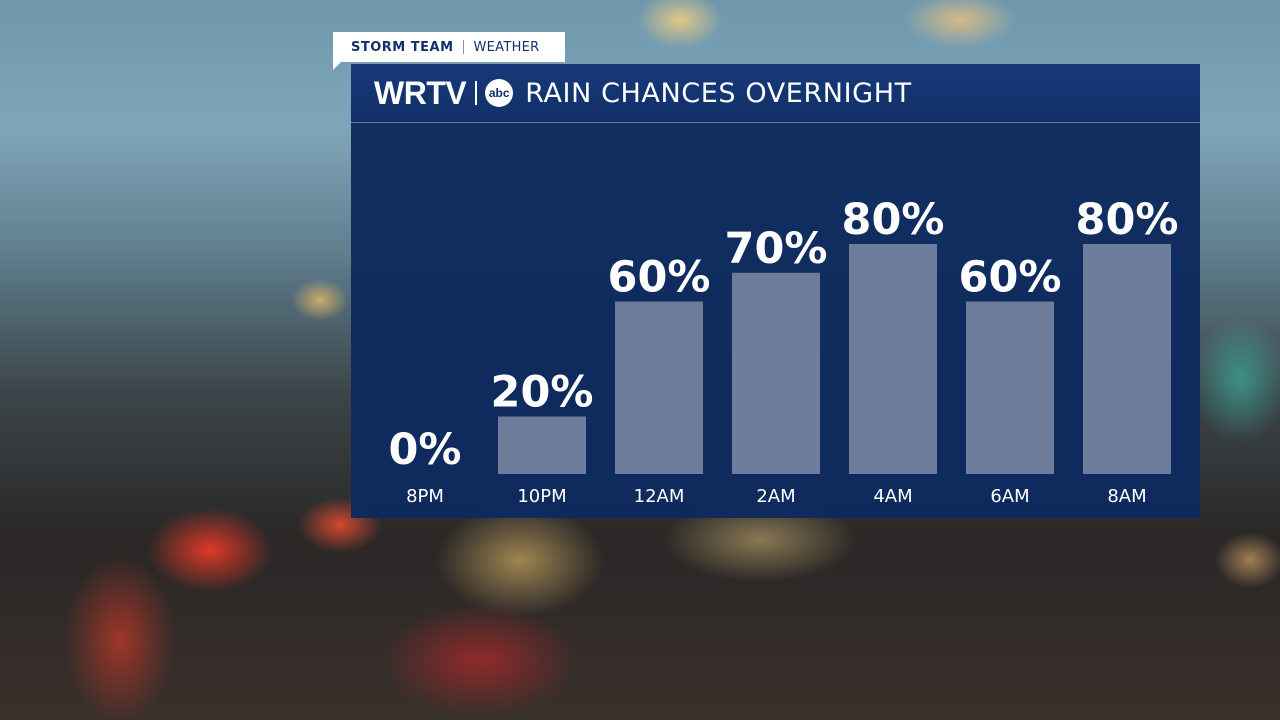 The width and height of the screenshot is (1280, 720). I want to click on value-label-10pm: 20%, so click(542, 393).